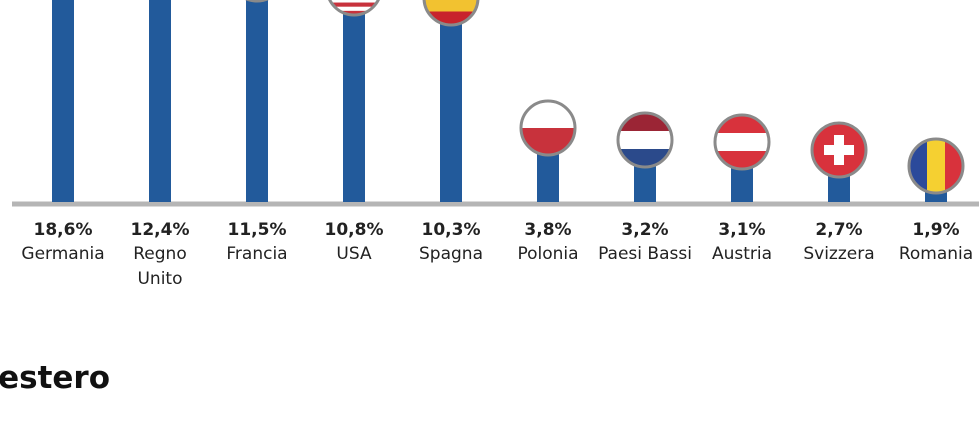  Describe the element at coordinates (548, 254) in the screenshot. I see `category-name: Polonia` at that location.